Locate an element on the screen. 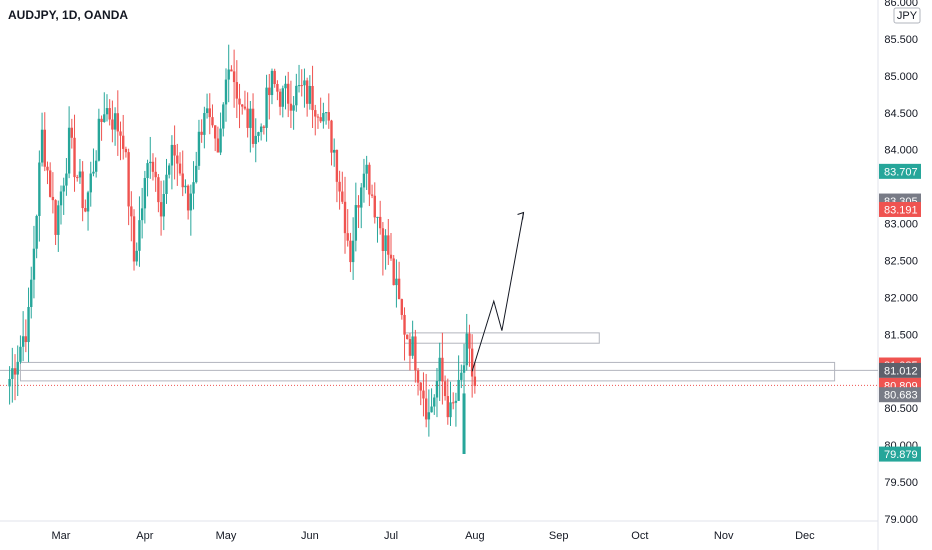 The width and height of the screenshot is (932, 550). time-tick-label: Oct is located at coordinates (639, 536).